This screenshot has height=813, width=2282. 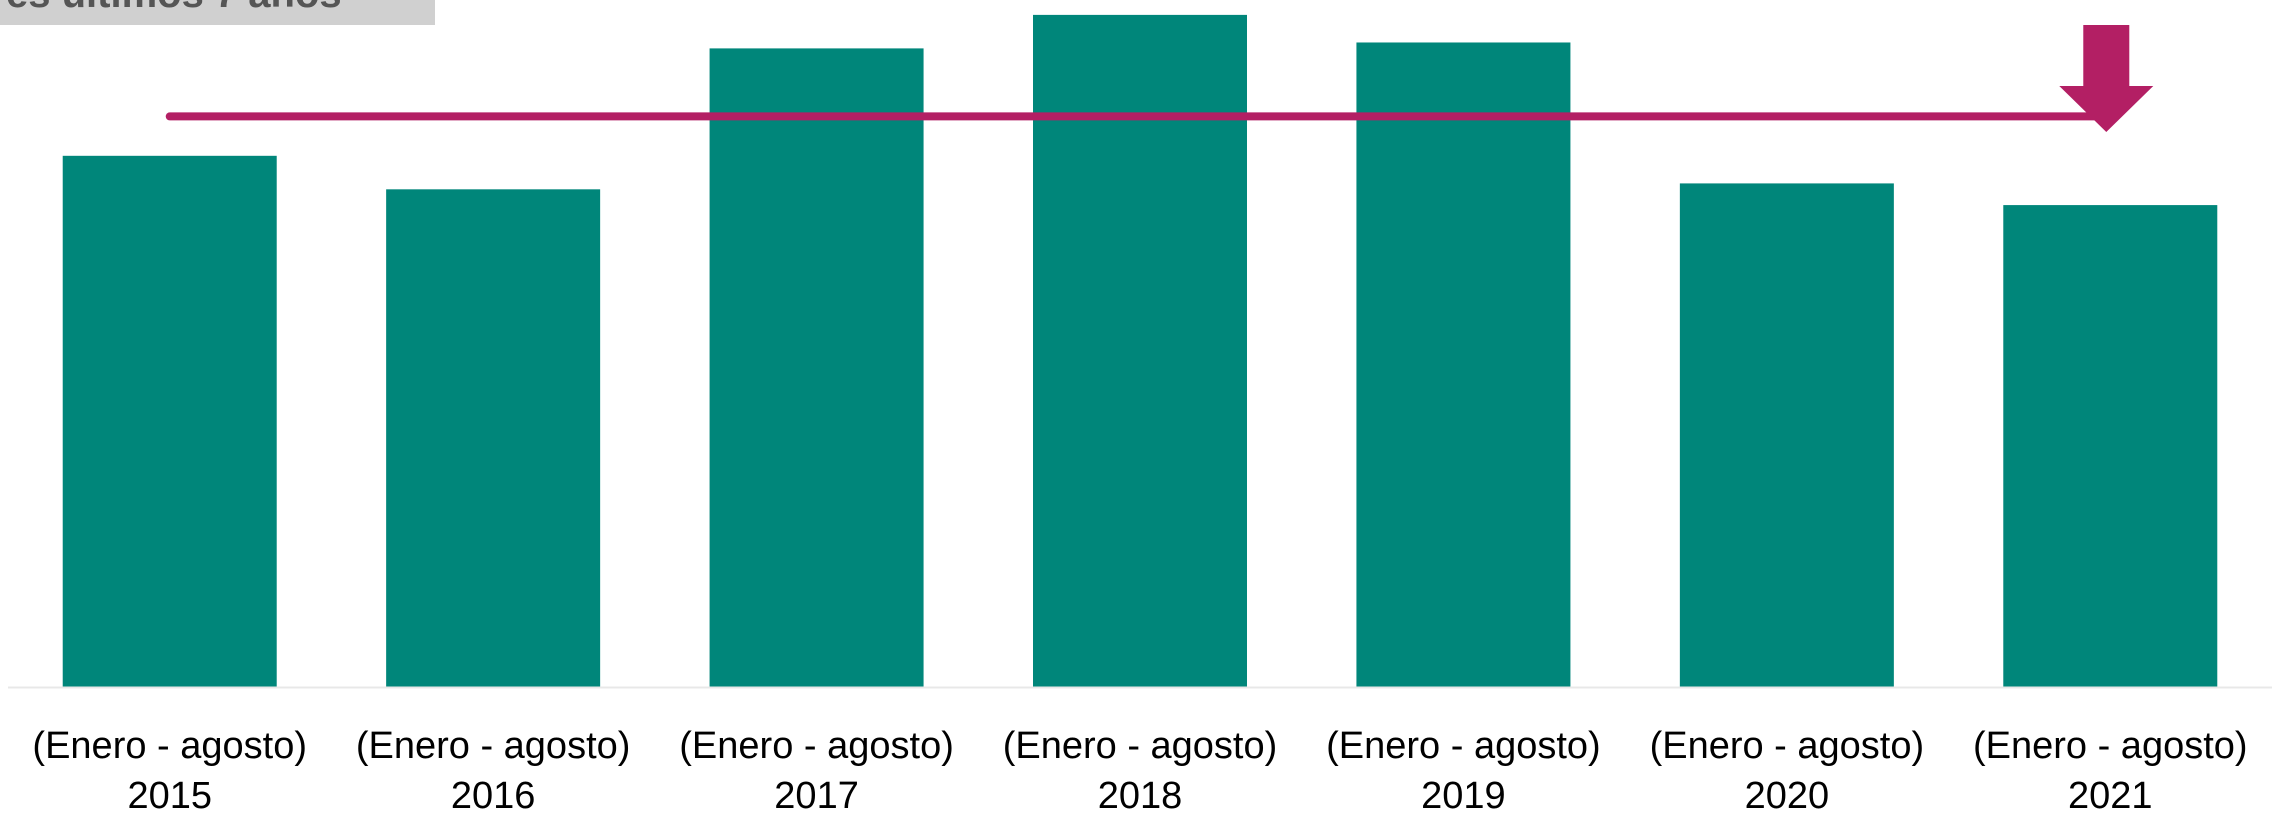 I want to click on x-tick-label-0: (Enero - agosto) 2015, so click(x=169, y=769).